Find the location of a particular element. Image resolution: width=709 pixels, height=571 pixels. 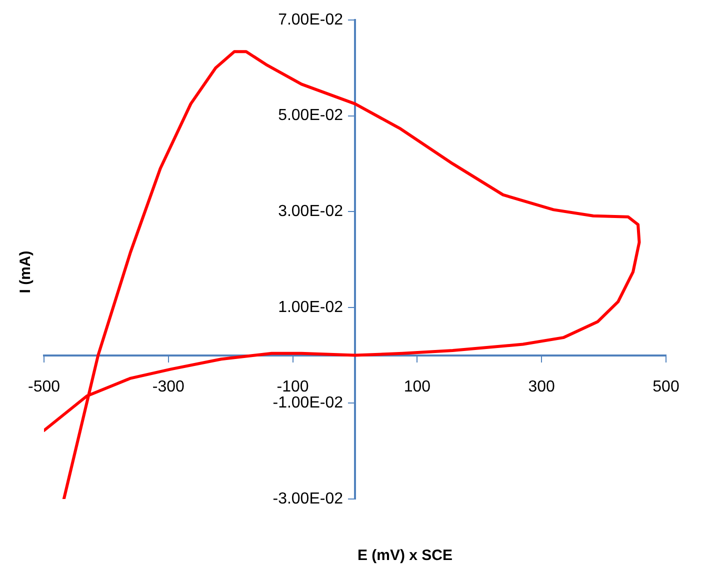

y-tick-label: 3.00E-02 is located at coordinates (311, 211).